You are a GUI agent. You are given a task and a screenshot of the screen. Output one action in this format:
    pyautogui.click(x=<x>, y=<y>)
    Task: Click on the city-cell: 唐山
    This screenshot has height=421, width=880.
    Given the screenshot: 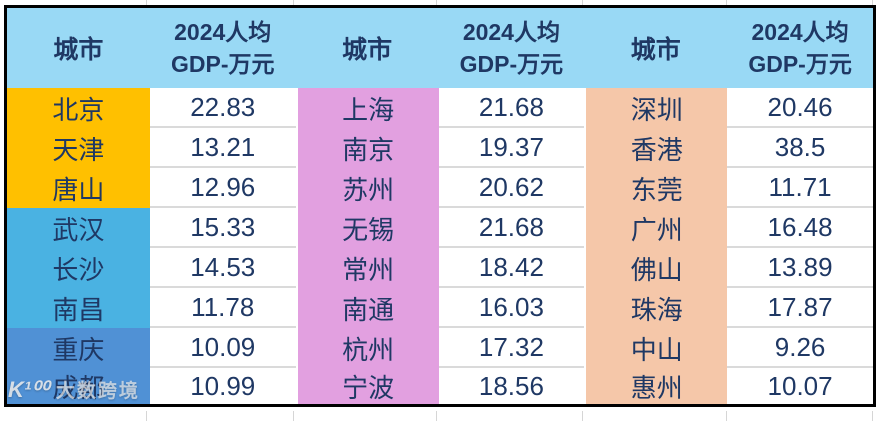 What is the action you would take?
    pyautogui.click(x=78, y=188)
    